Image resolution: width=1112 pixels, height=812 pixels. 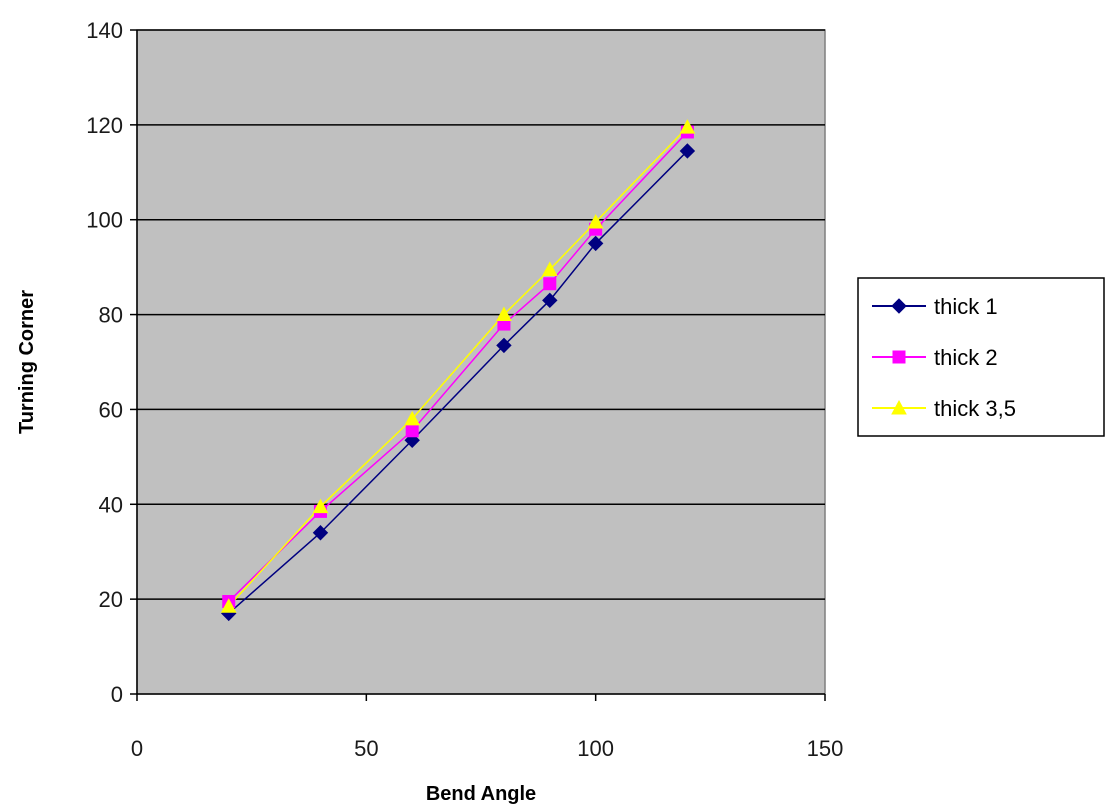 What do you see at coordinates (104, 30) in the screenshot?
I see `y-tick-label: 140` at bounding box center [104, 30].